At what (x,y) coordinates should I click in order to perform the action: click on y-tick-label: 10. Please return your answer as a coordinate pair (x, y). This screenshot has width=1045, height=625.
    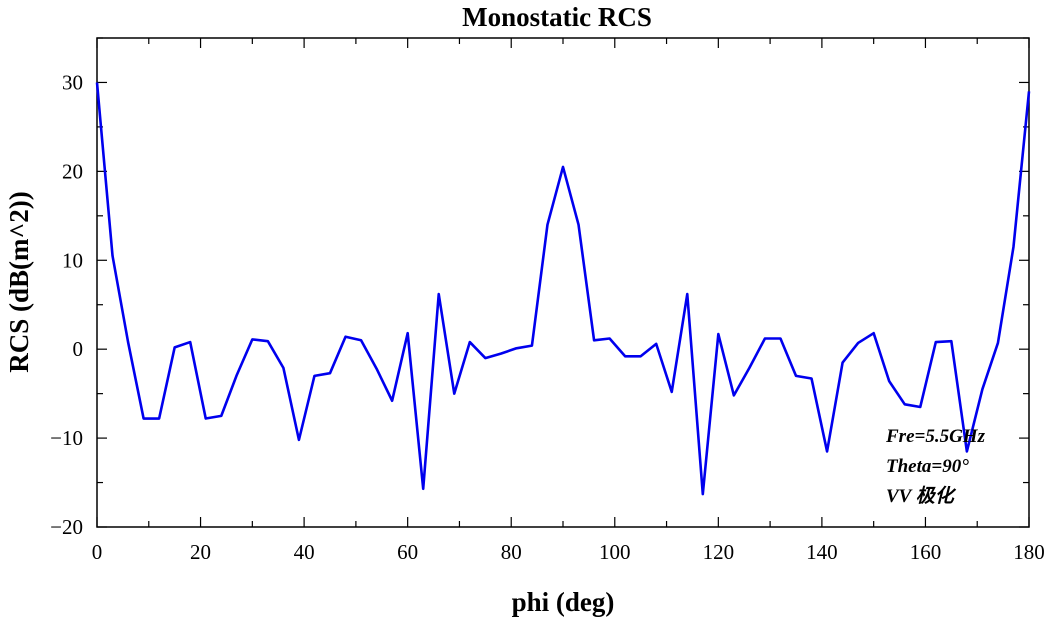
    Looking at the image, I should click on (72, 260).